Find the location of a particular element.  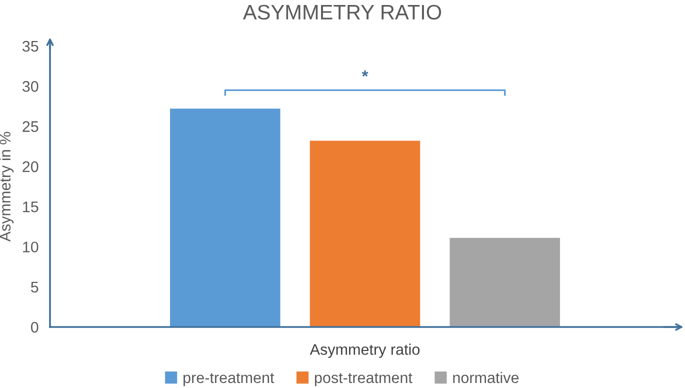

y-tick-label: 20 is located at coordinates (30, 166).